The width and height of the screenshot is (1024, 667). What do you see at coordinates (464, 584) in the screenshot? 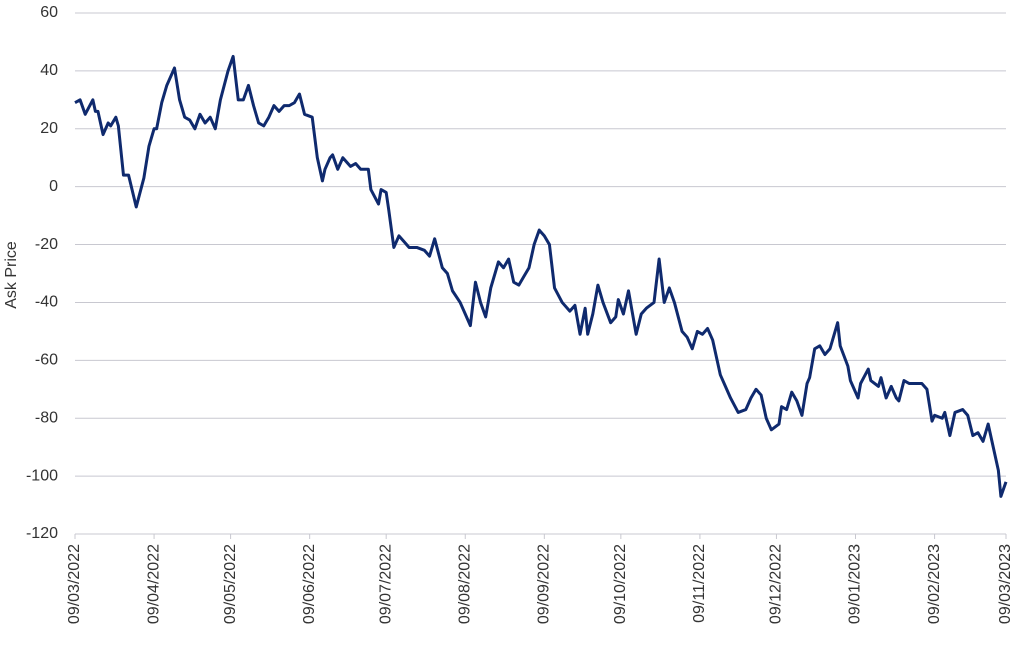
I see `x-tick-label: 09/08/2022` at bounding box center [464, 584].